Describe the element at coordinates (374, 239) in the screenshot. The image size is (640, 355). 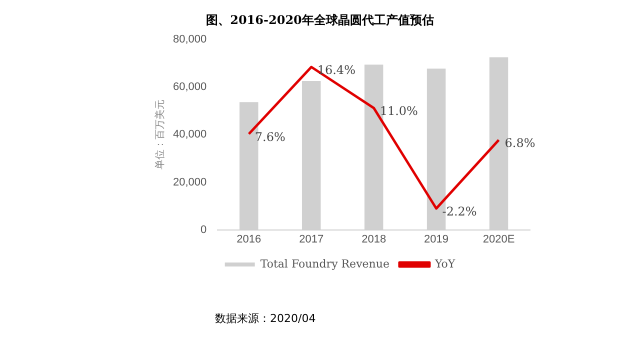
I see `x-tick-label: 2018` at that location.